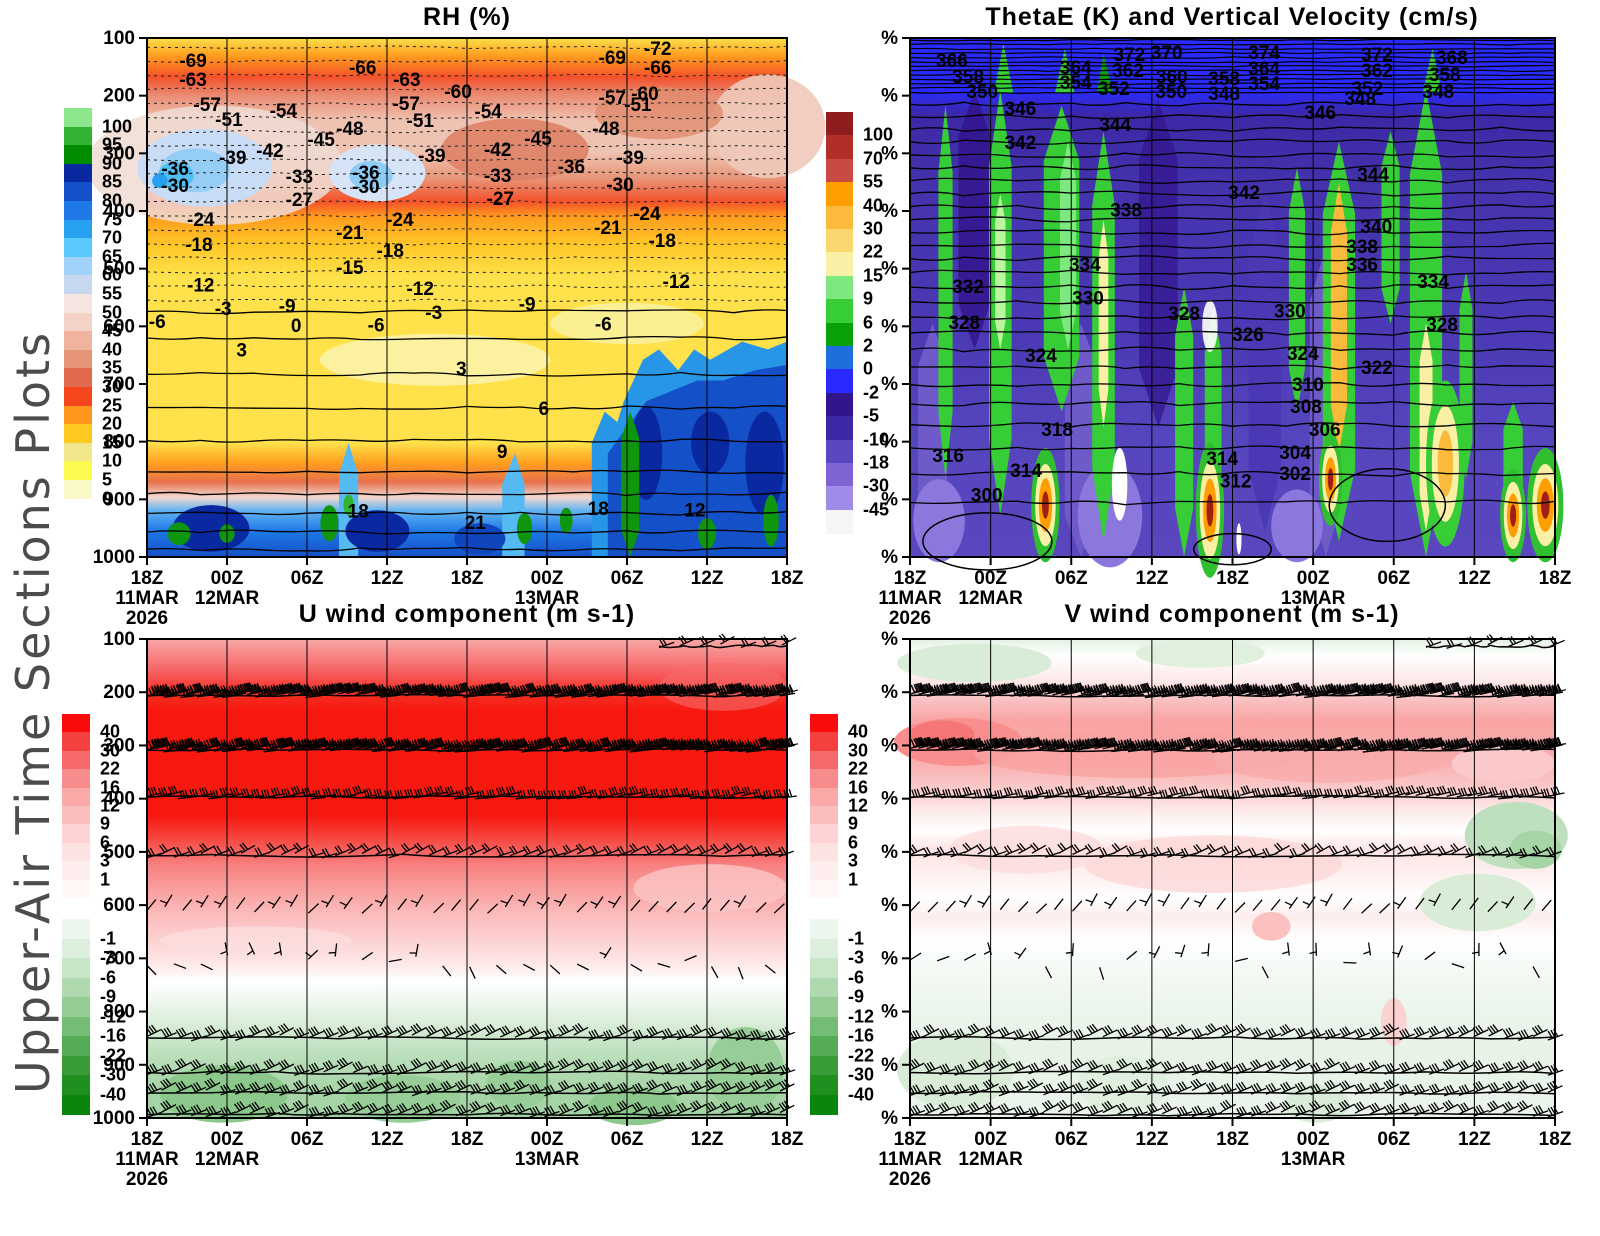  I want to click on y-tick-label: 300, so click(119, 153).